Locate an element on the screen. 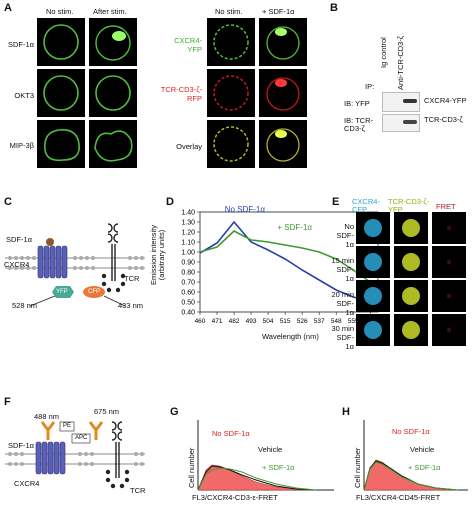 Image resolution: width=474 pixels, height=505 pixels. micrograph-e-r2-c2 is located at coordinates (411, 262).